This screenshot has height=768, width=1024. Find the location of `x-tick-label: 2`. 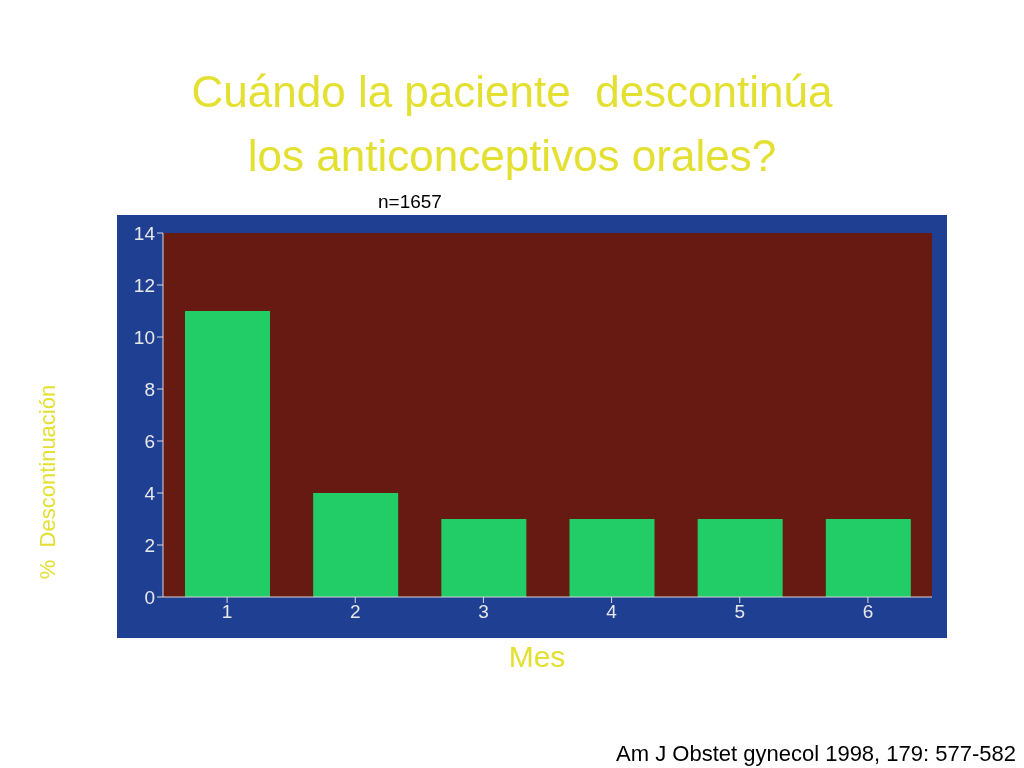

x-tick-label: 2 is located at coordinates (355, 612).